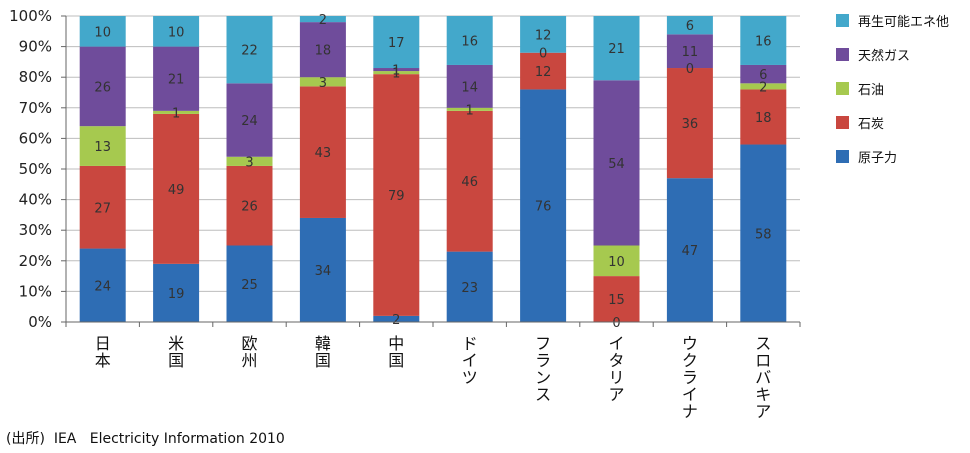  What do you see at coordinates (30, 16) in the screenshot?
I see `y-tick-label: 100%` at bounding box center [30, 16].